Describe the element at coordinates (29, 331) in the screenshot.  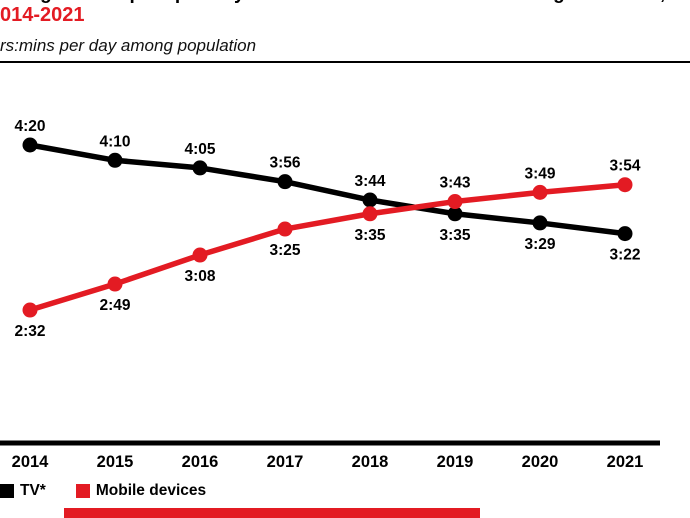
I see `data-label: 2:32` at that location.